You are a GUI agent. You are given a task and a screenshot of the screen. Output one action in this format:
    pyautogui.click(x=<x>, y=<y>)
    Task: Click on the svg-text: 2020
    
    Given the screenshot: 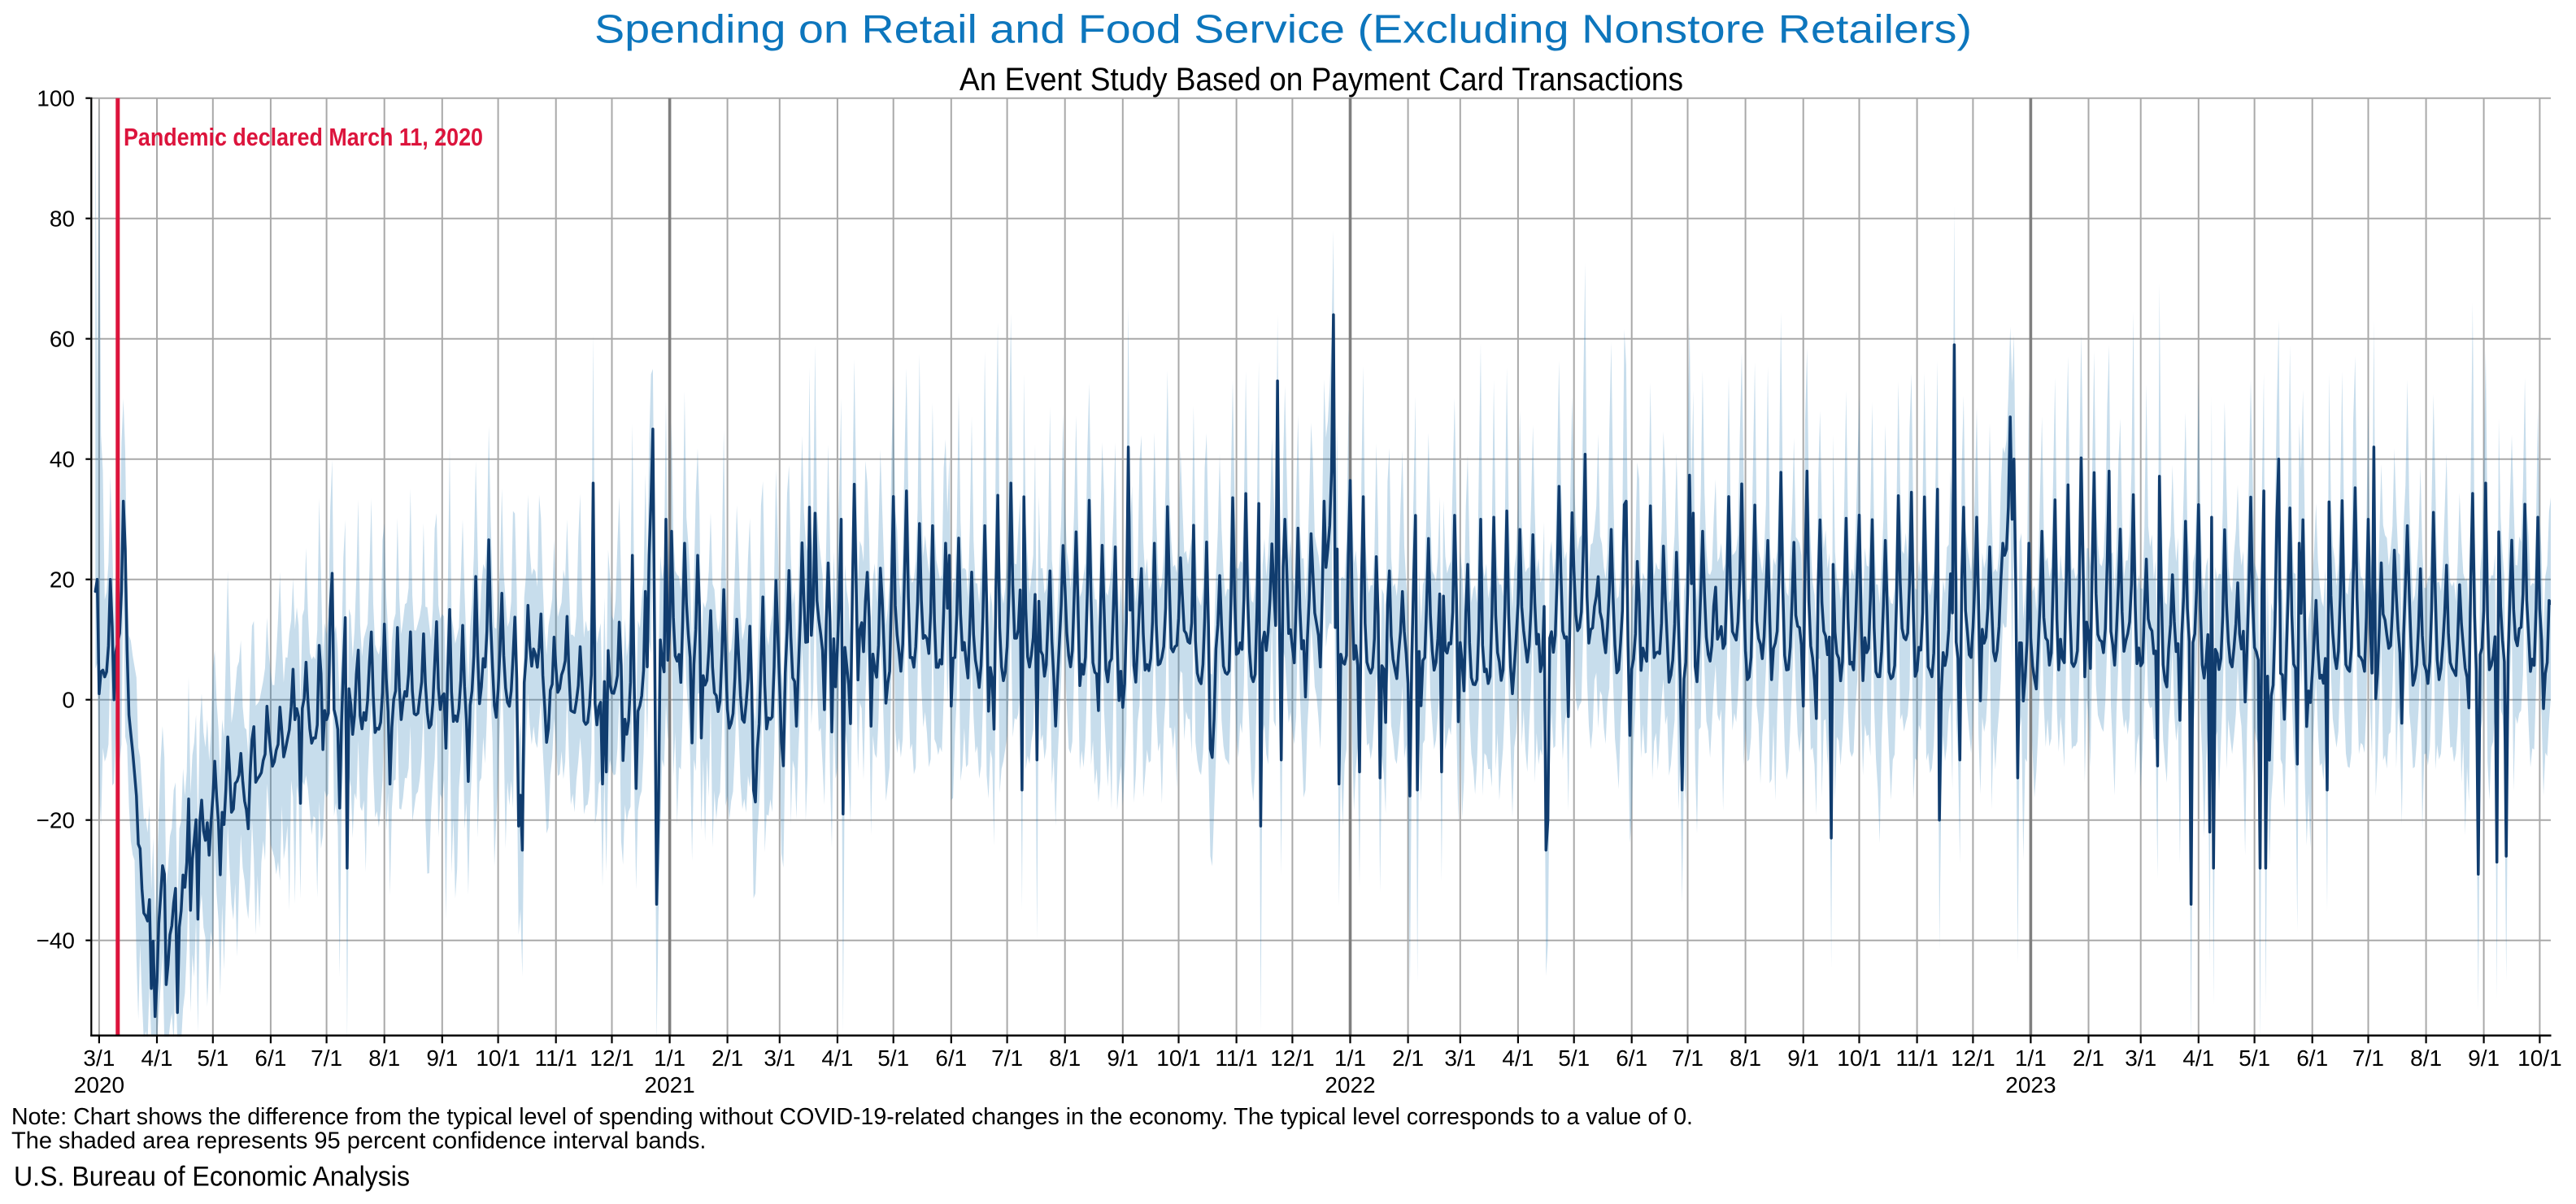 What is the action you would take?
    pyautogui.click(x=99, y=1085)
    